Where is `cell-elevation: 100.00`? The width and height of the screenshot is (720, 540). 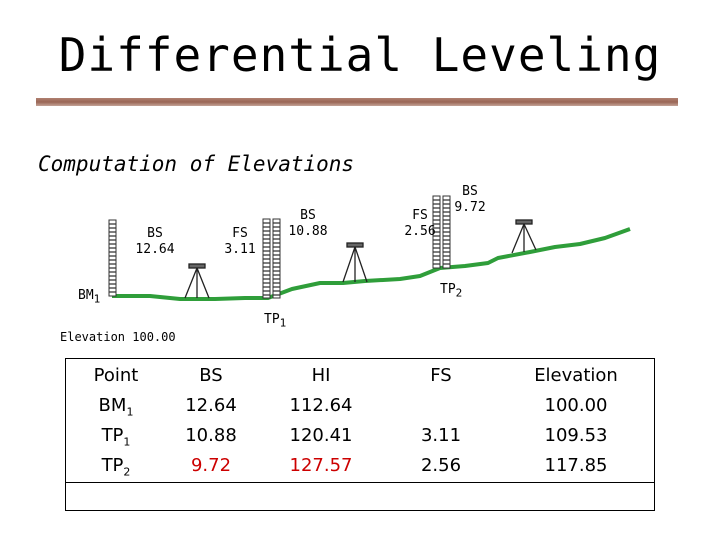 cell-elevation: 100.00 is located at coordinates (576, 405).